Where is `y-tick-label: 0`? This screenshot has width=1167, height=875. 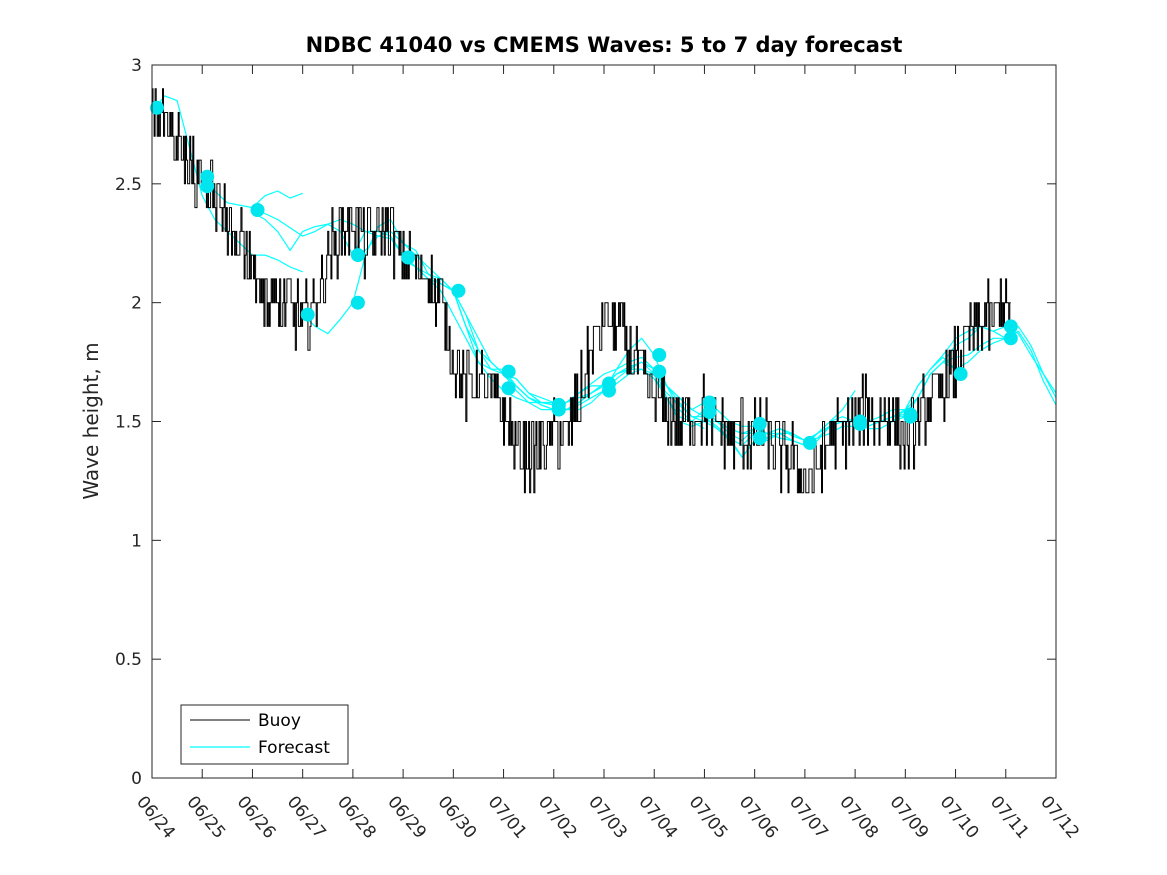 y-tick-label: 0 is located at coordinates (136, 779).